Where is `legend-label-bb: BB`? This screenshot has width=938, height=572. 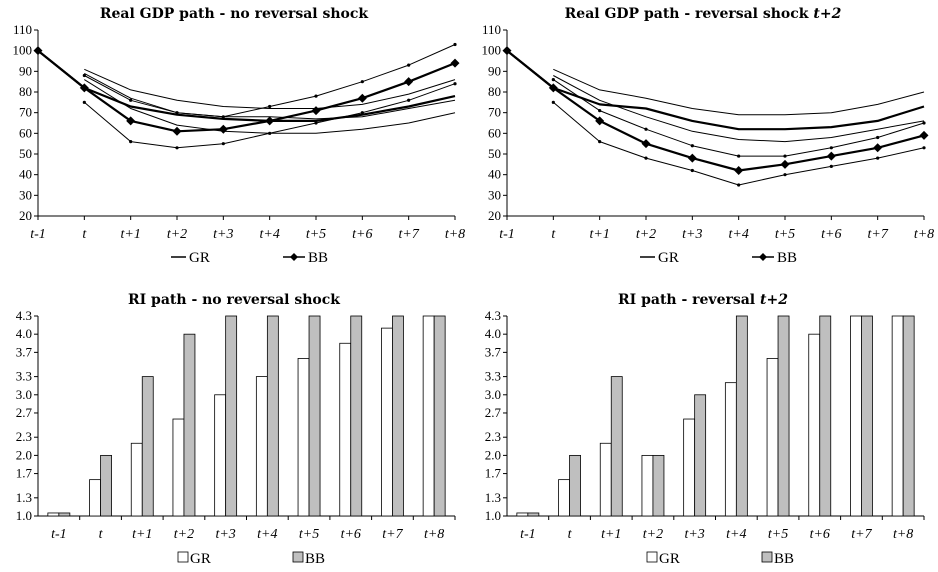 legend-label-bb: BB is located at coordinates (315, 559).